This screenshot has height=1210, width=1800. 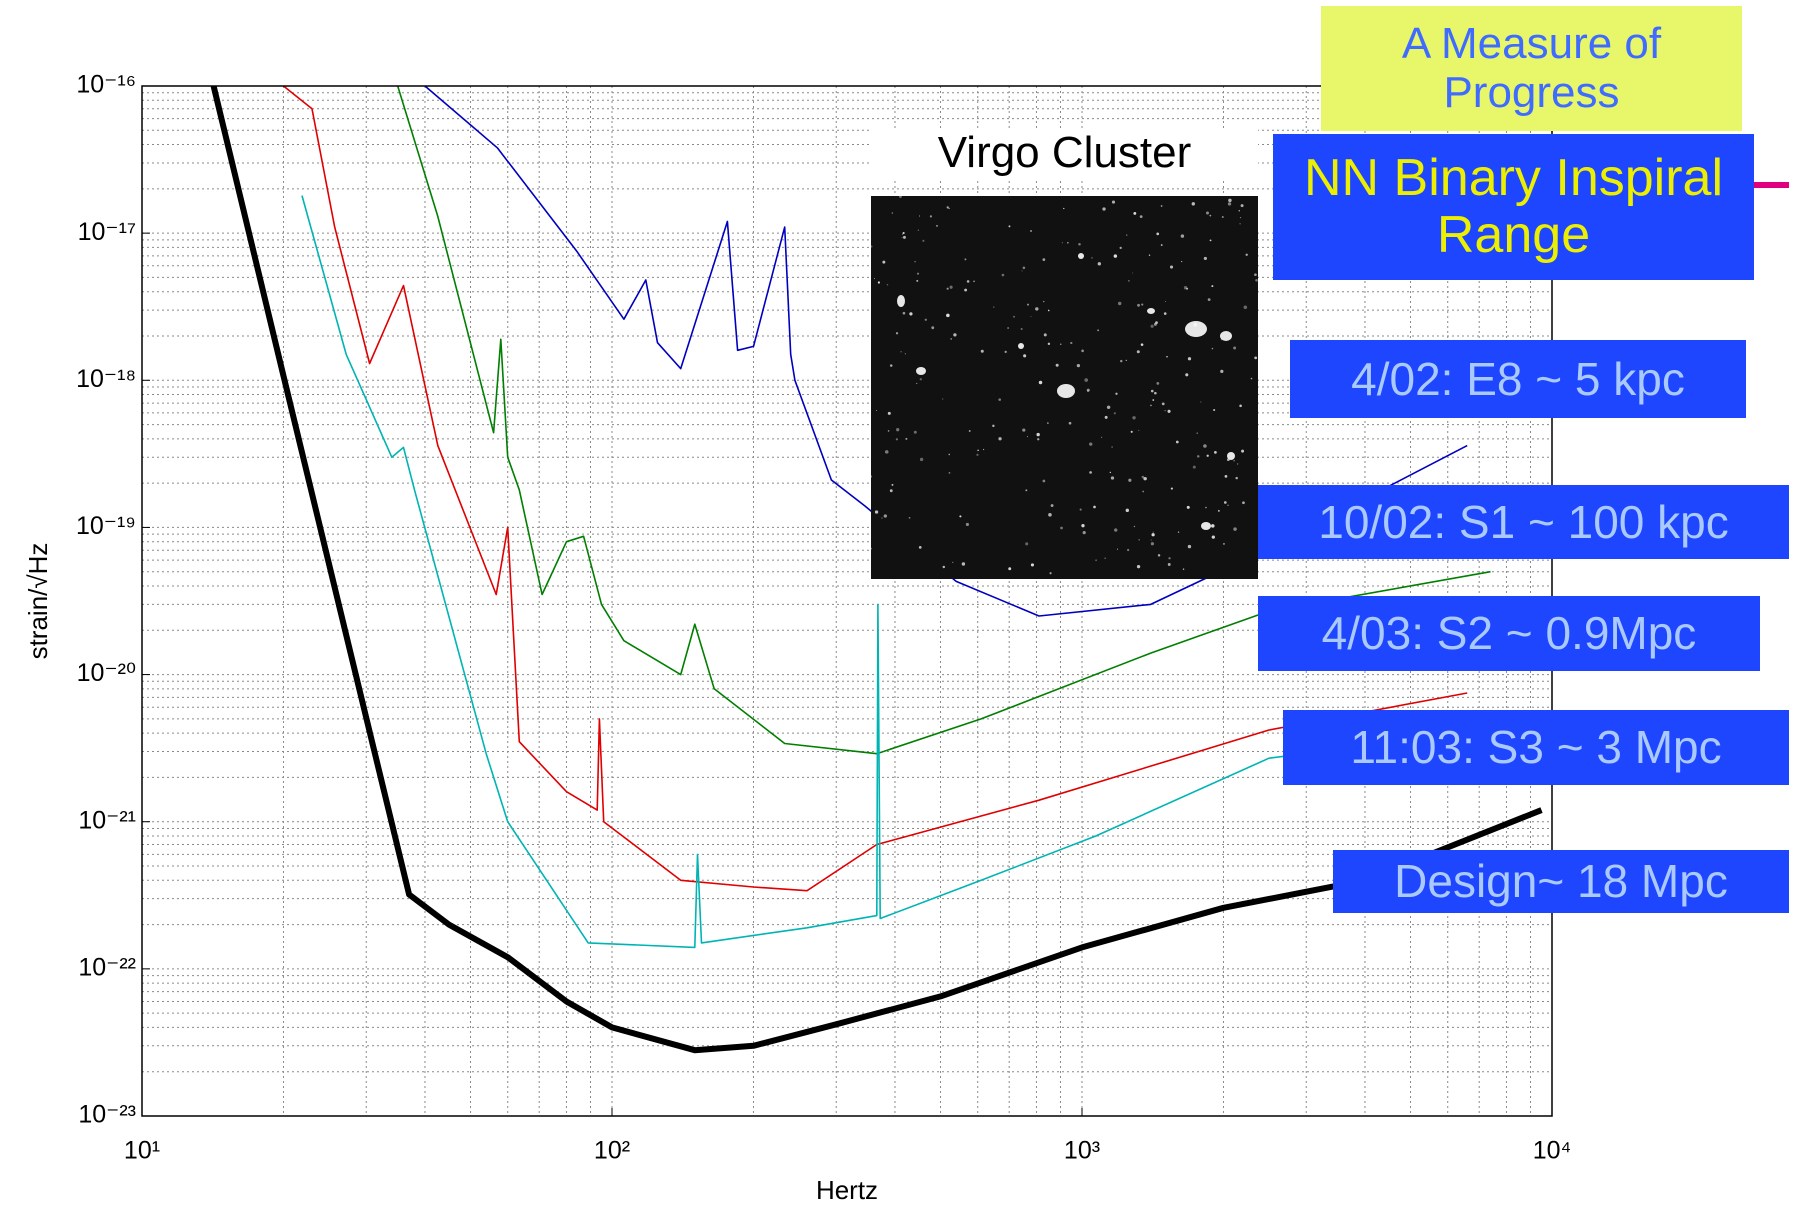 What do you see at coordinates (106, 379) in the screenshot?
I see `y-tick-label: 10⁻¹⁸` at bounding box center [106, 379].